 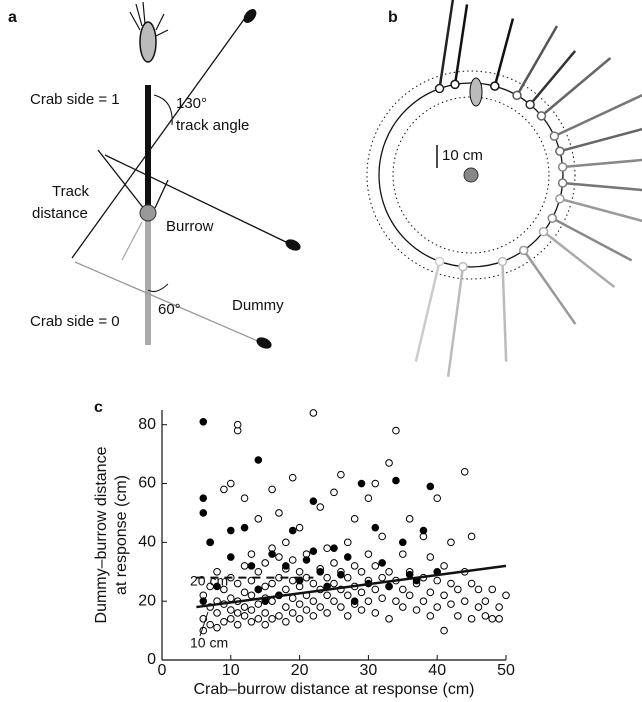 What do you see at coordinates (264, 343) in the screenshot?
I see `dummy-icon` at bounding box center [264, 343].